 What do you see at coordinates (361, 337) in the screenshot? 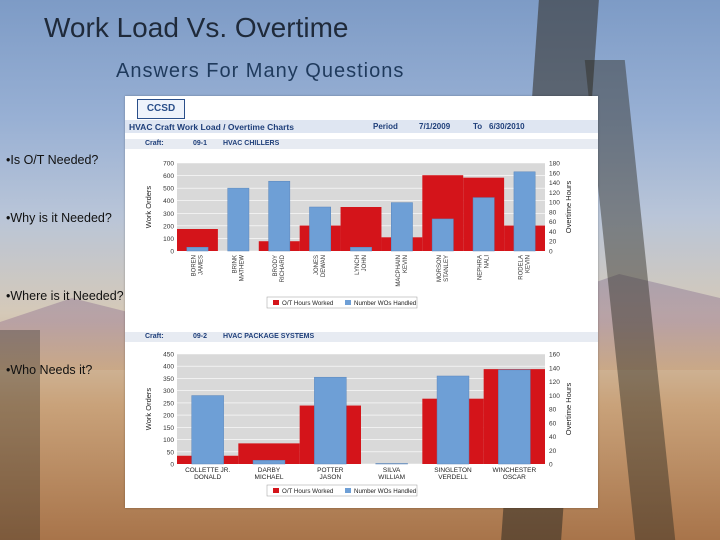
I see `craft-row-package: Craft: 09-2 HVAC PACKAGE SYSTEMS` at bounding box center [361, 337].